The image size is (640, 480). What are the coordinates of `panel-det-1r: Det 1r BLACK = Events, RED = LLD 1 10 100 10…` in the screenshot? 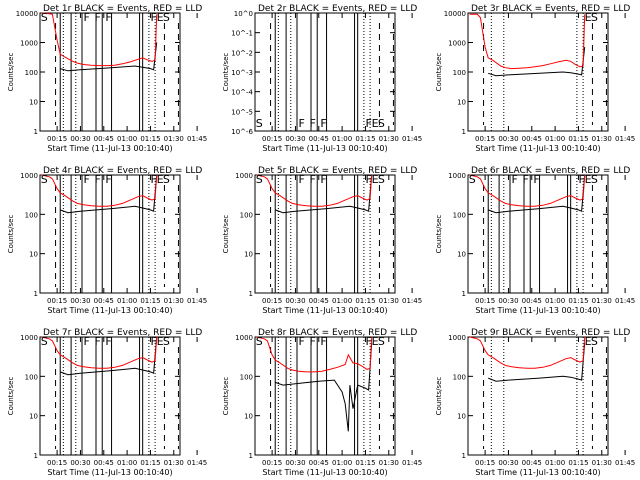 It's located at (107, 78).